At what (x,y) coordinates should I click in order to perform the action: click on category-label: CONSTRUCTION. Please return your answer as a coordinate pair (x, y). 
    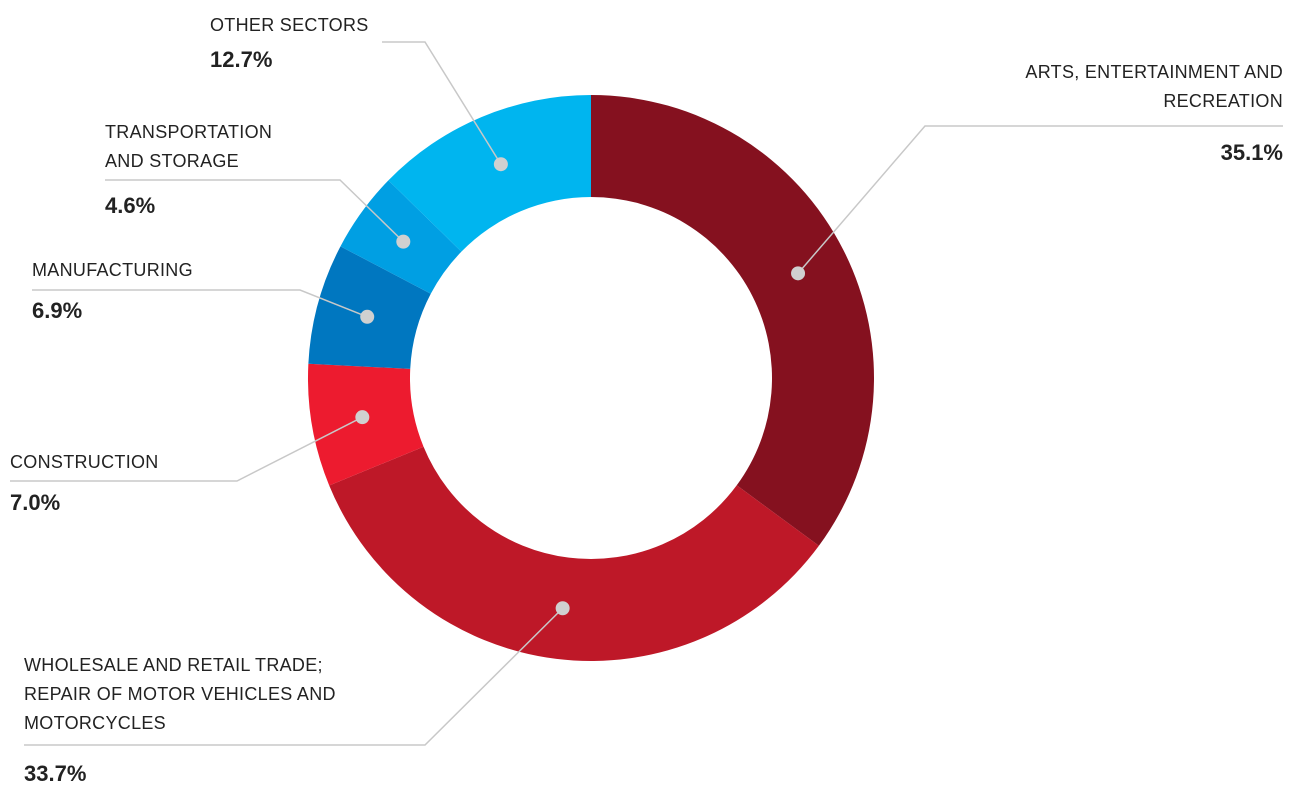
    Looking at the image, I should click on (84, 462).